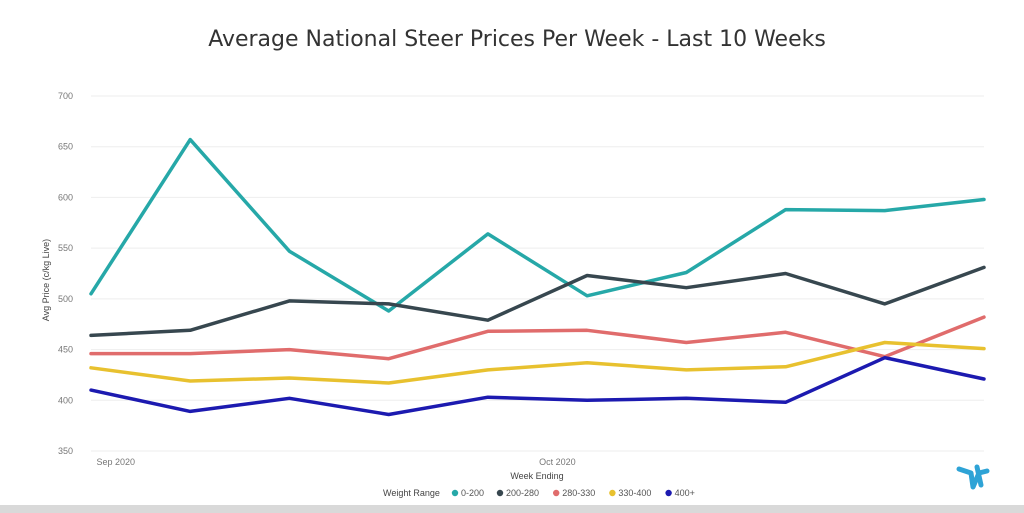 Image resolution: width=1024 pixels, height=513 pixels. I want to click on y-tick-label: 650, so click(65, 147).